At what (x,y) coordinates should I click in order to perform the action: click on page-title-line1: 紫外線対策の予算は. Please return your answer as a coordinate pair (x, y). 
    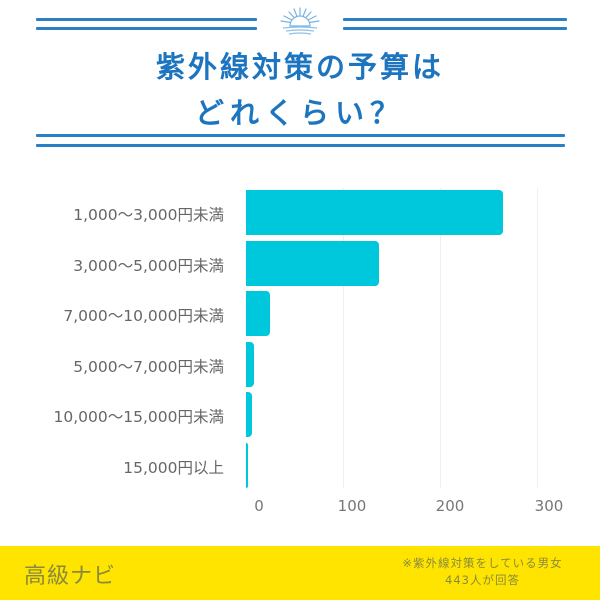
    Looking at the image, I should click on (299, 67).